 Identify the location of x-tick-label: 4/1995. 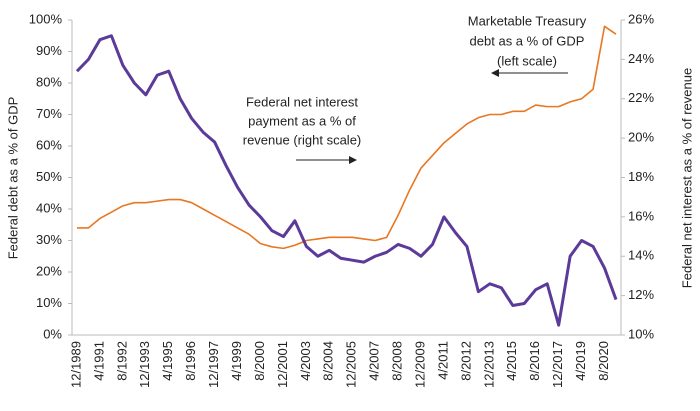
(167, 361).